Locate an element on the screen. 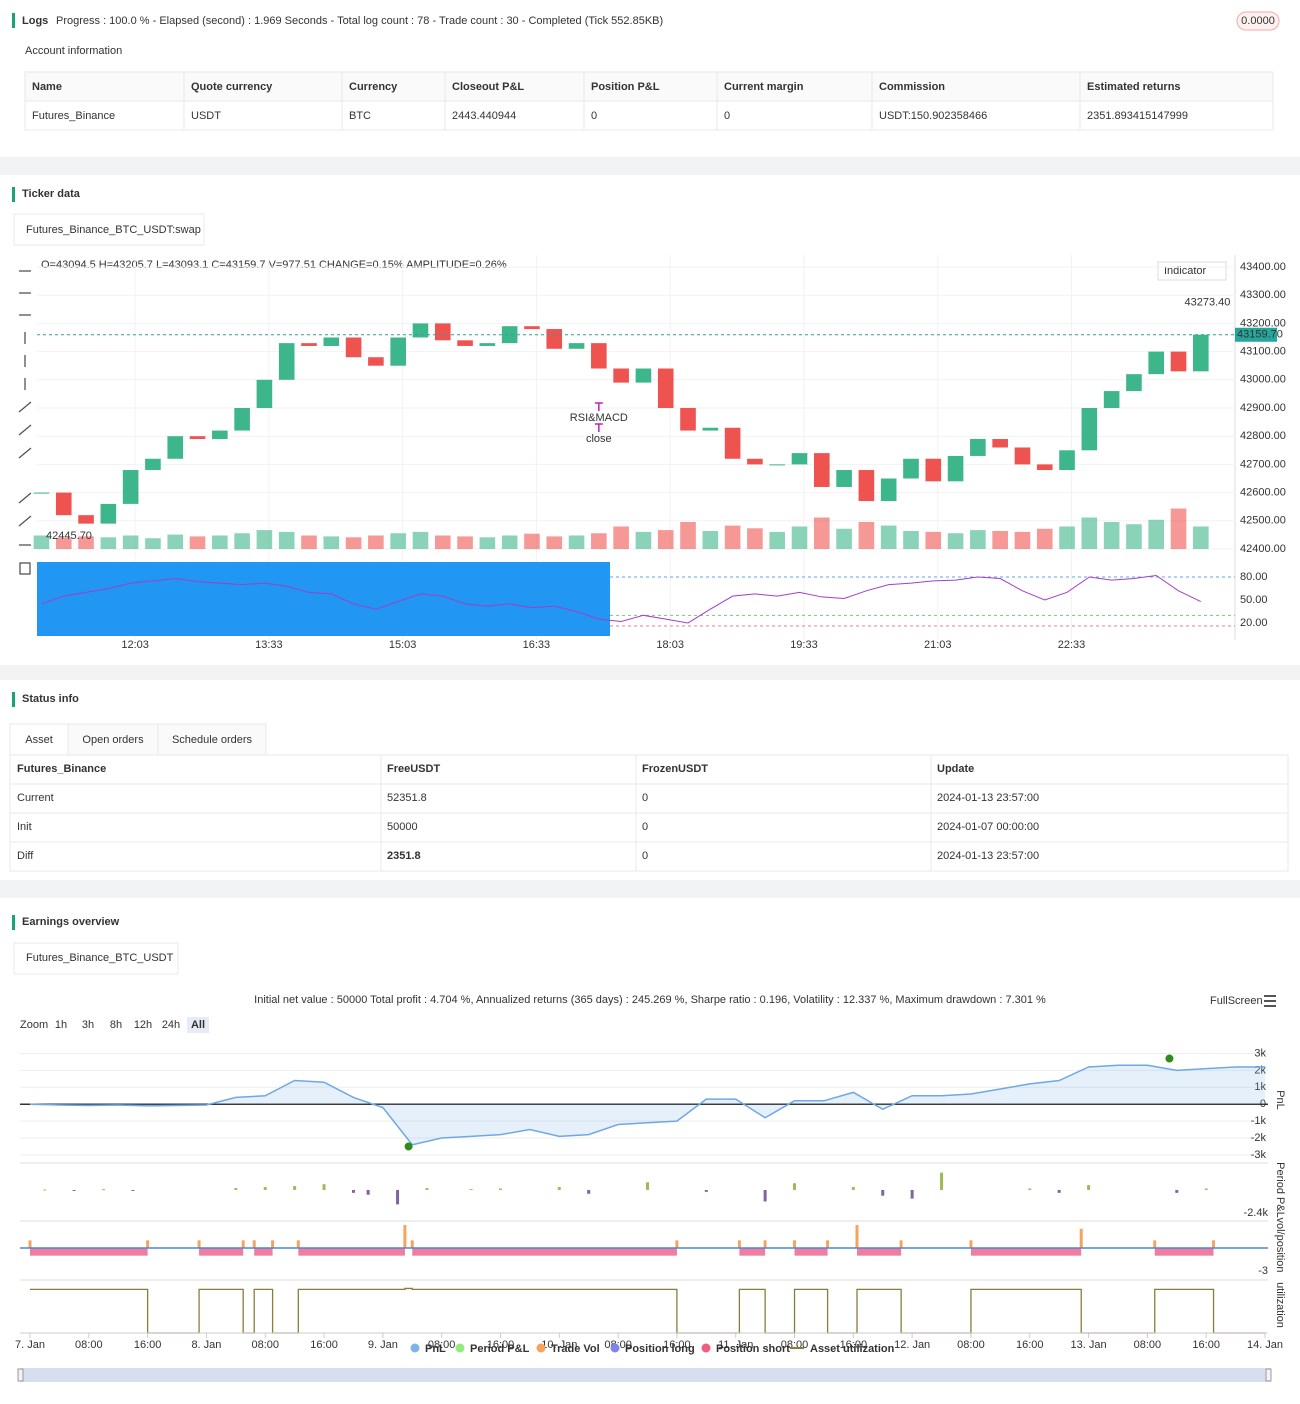 This screenshot has height=1404, width=1300. table-cell: 2351.8 is located at coordinates (404, 856).